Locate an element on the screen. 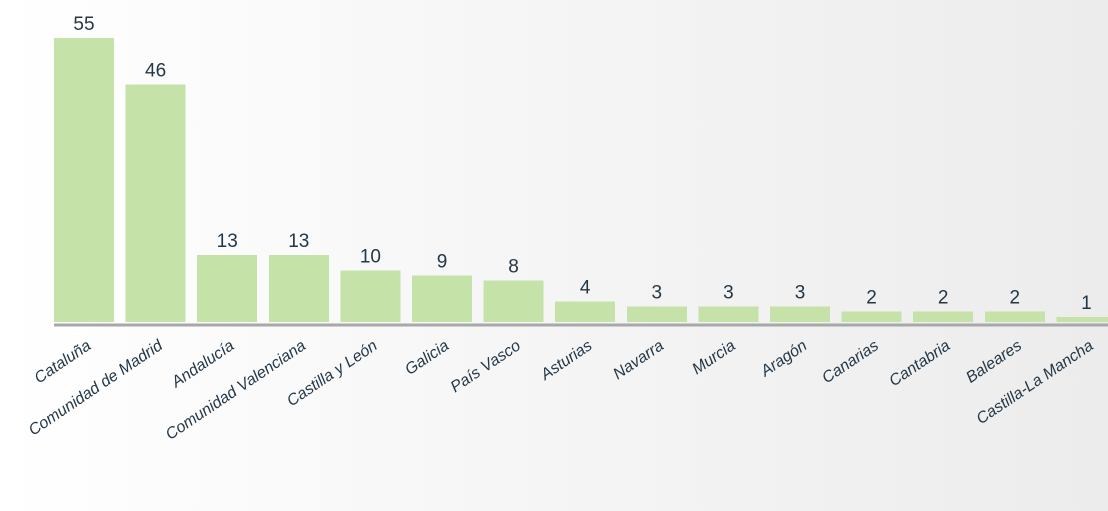 The image size is (1108, 511). data-label: 10 is located at coordinates (370, 256).